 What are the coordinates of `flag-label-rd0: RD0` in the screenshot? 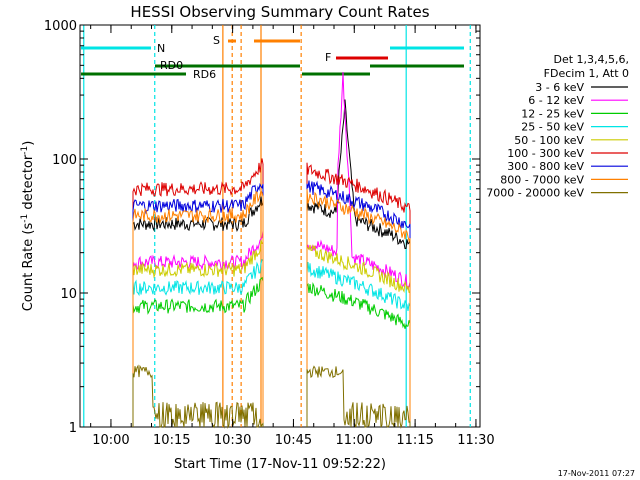 It's located at (171, 65).